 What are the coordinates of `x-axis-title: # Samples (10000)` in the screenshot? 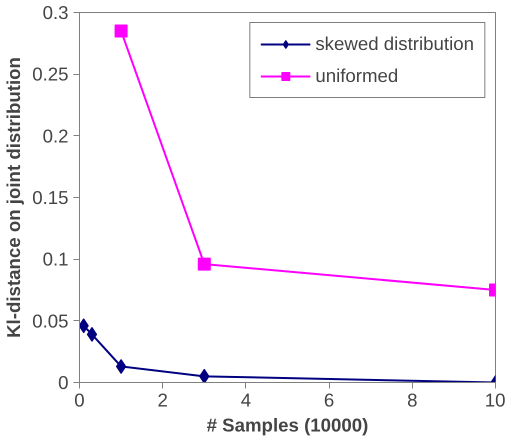 It's located at (287, 425).